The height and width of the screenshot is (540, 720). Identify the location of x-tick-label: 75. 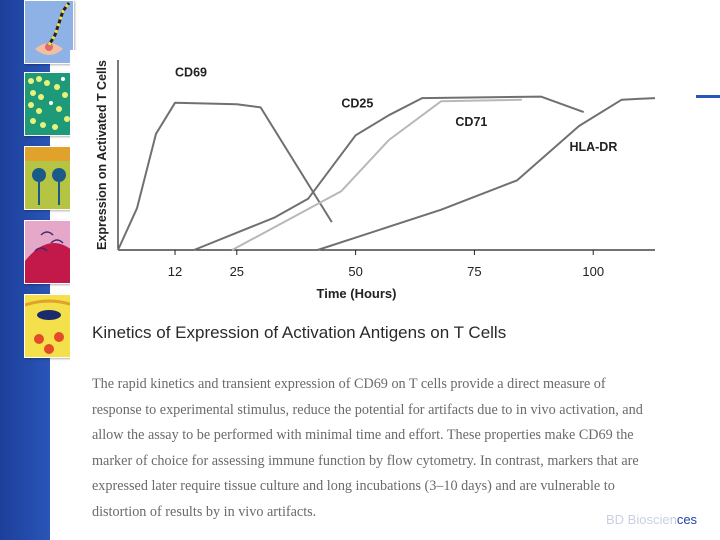
(474, 271).